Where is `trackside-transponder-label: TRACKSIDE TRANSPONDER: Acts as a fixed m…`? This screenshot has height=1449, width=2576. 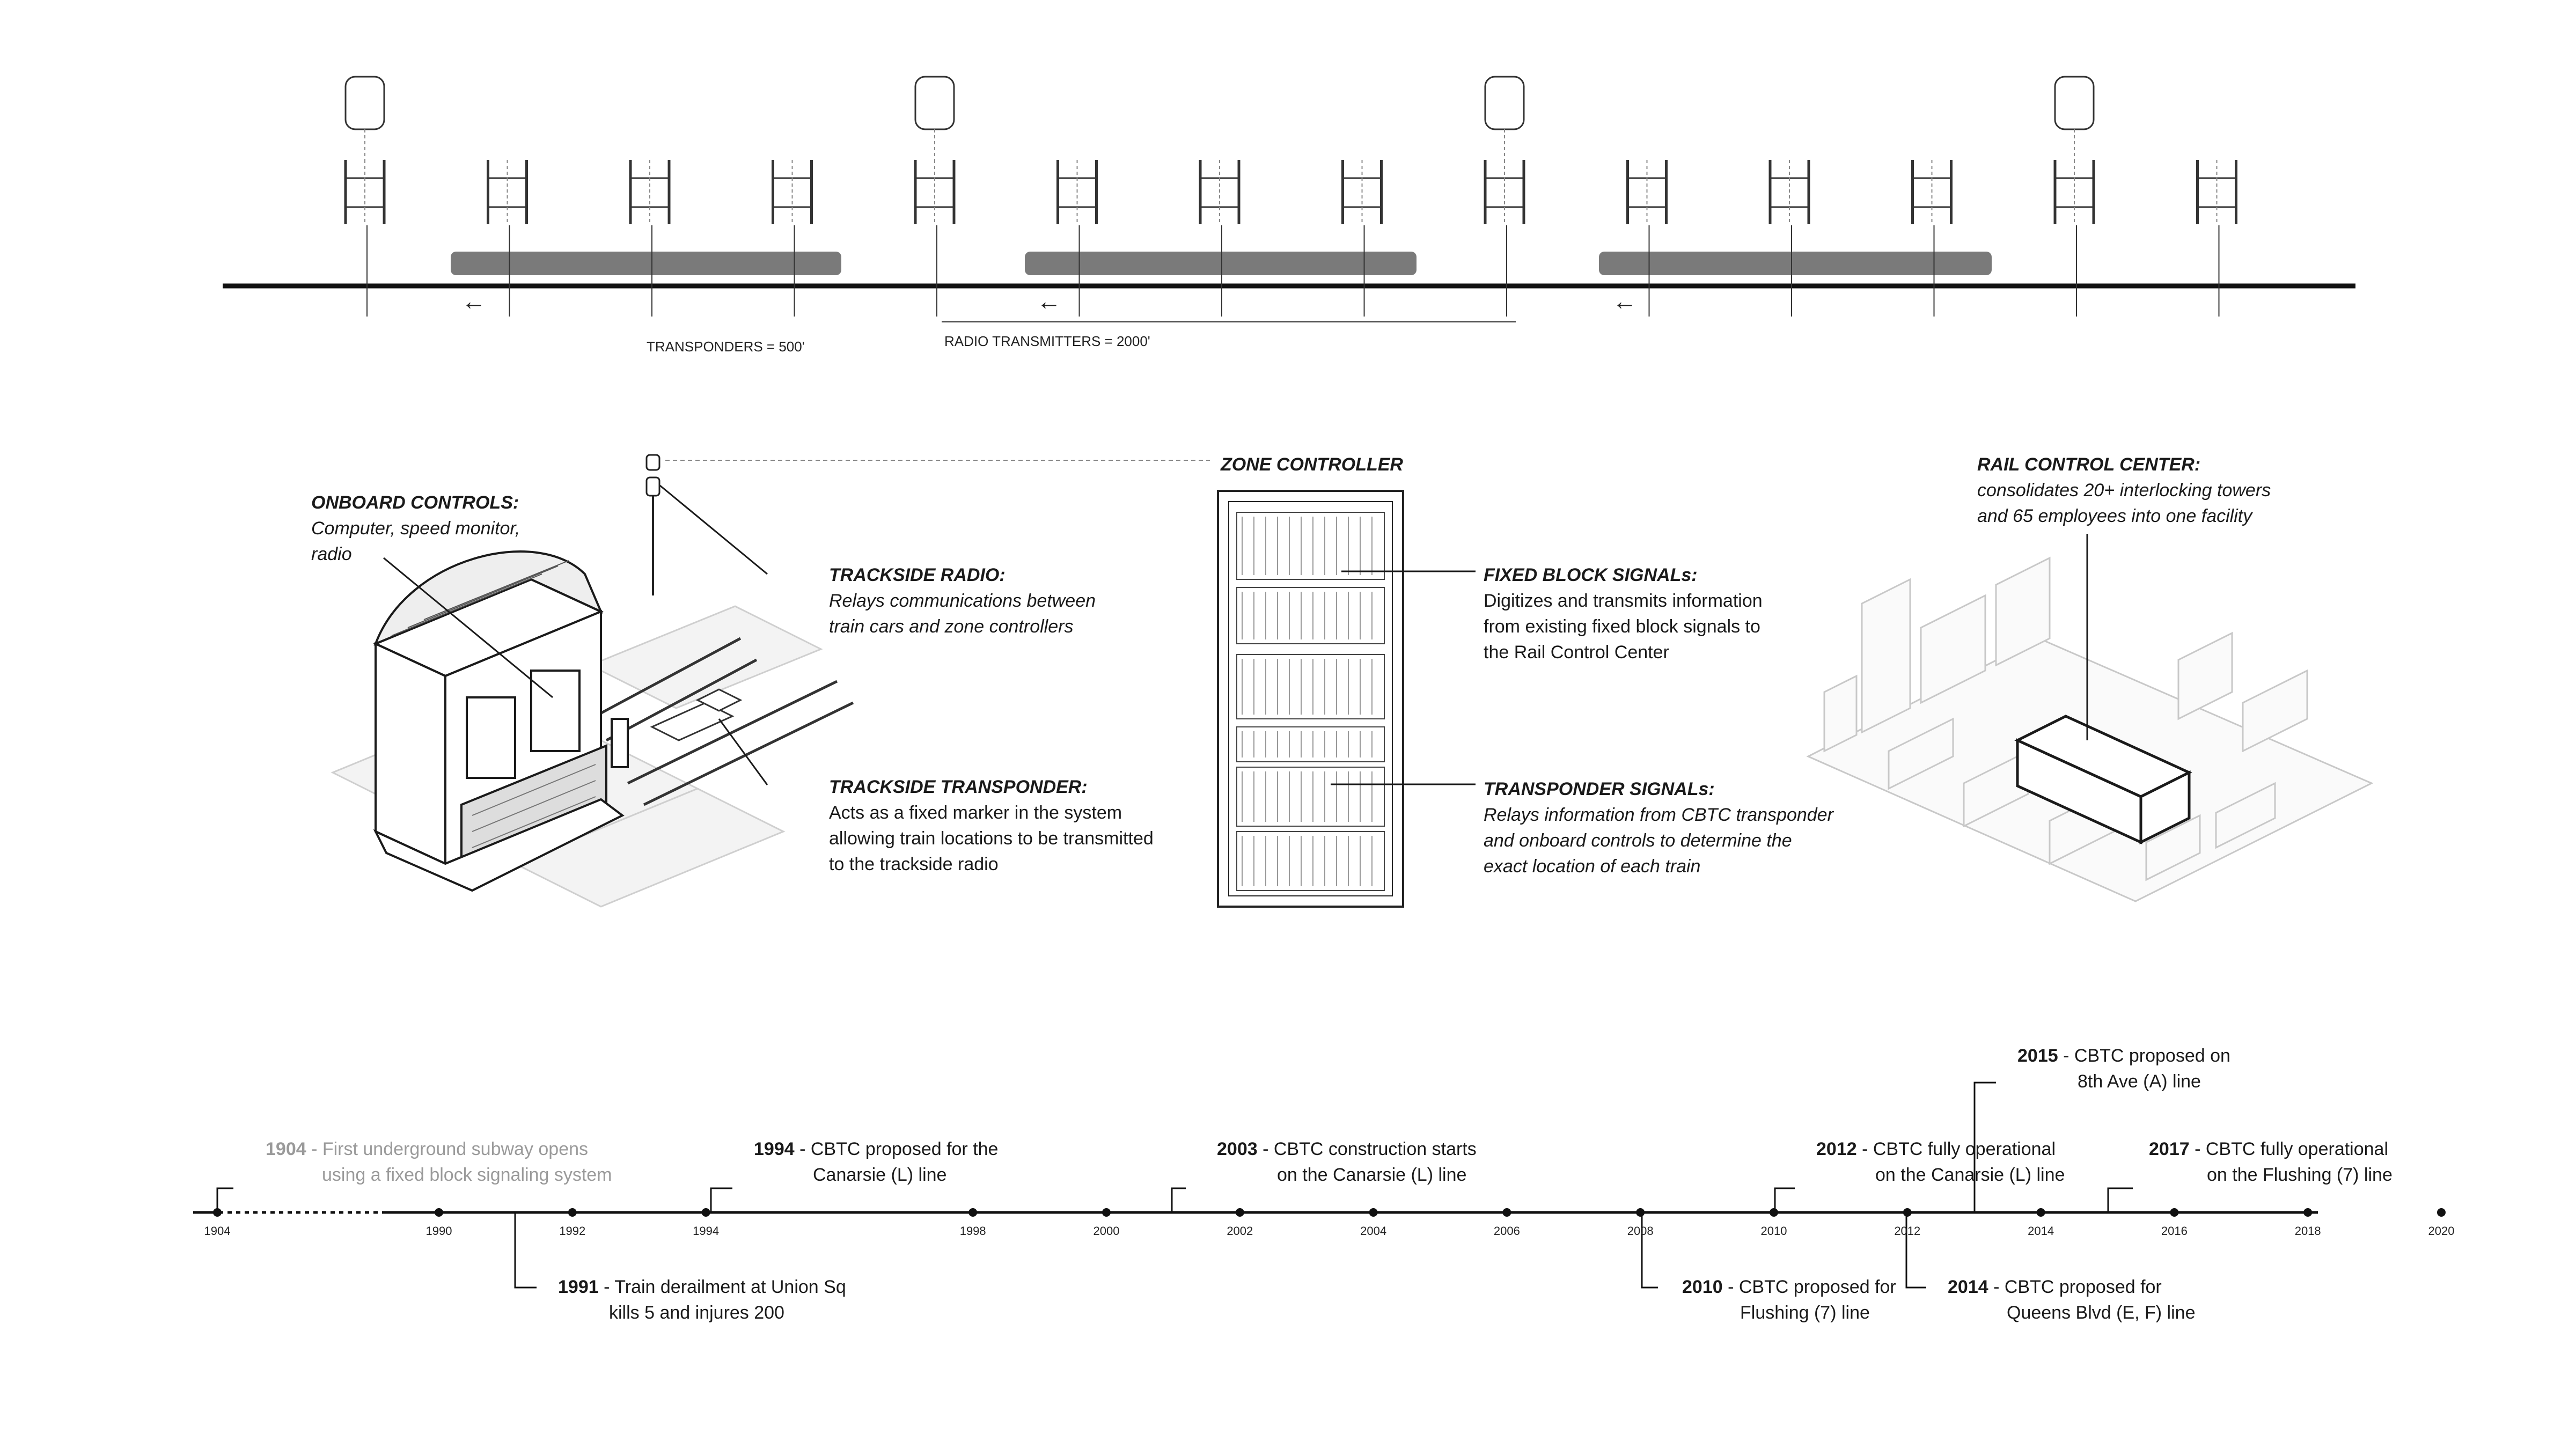
trackside-transponder-label: TRACKSIDE TRANSPONDER: Acts as a fixed m… is located at coordinates (991, 825).